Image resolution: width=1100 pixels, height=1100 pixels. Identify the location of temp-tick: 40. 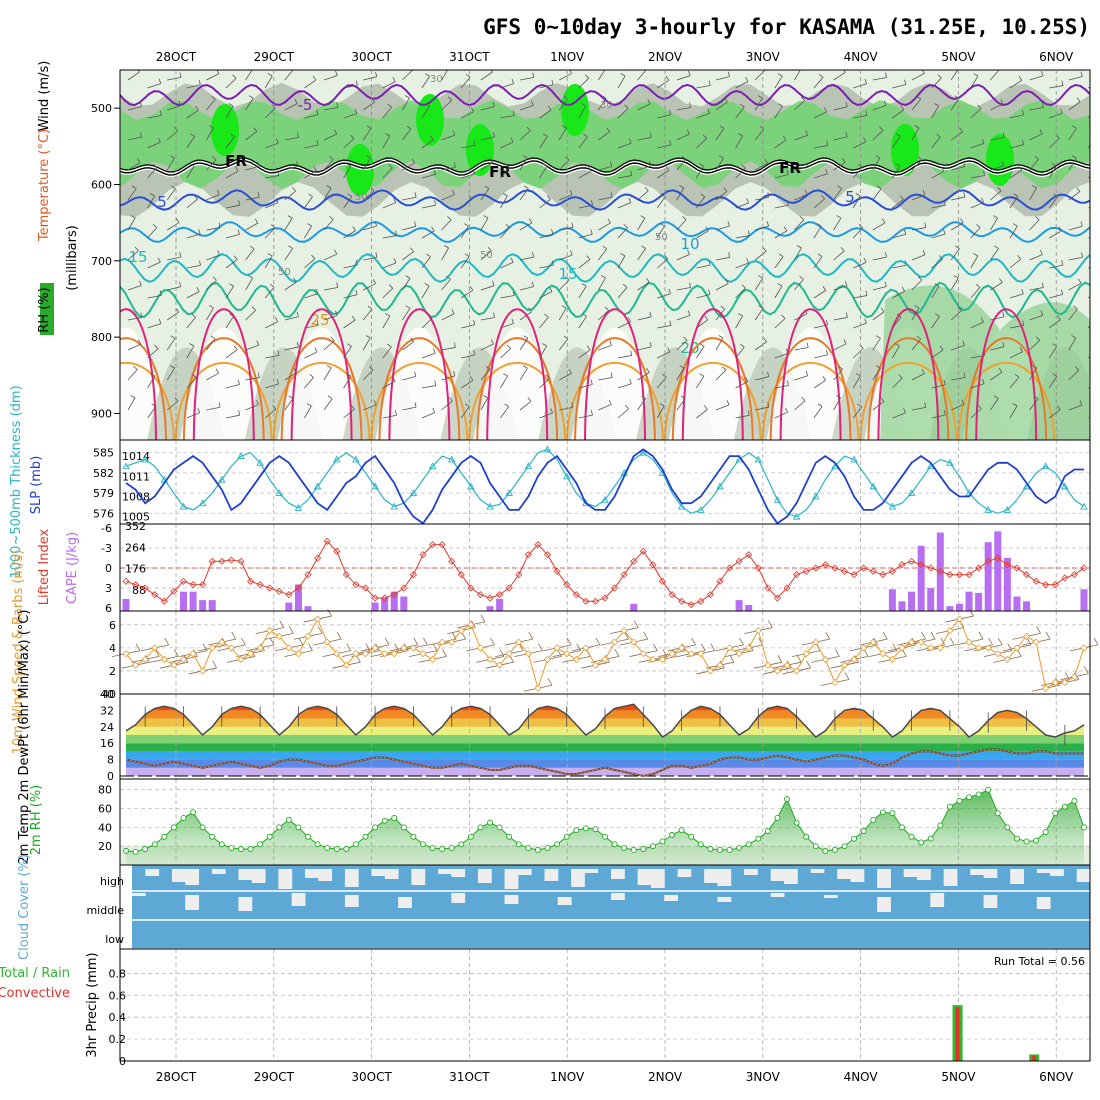
(107, 694).